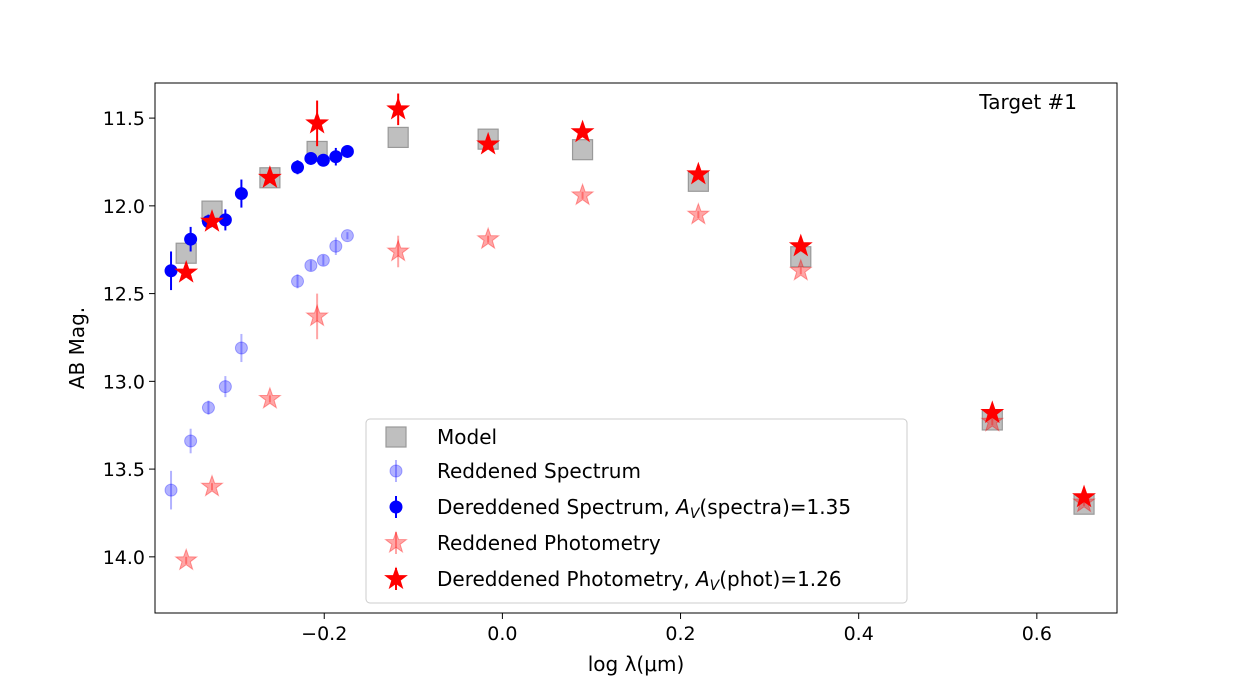 The image size is (1241, 690). Describe the element at coordinates (556, 507) in the screenshot. I see `legend-label-text: Dereddened Spectrum,` at that location.